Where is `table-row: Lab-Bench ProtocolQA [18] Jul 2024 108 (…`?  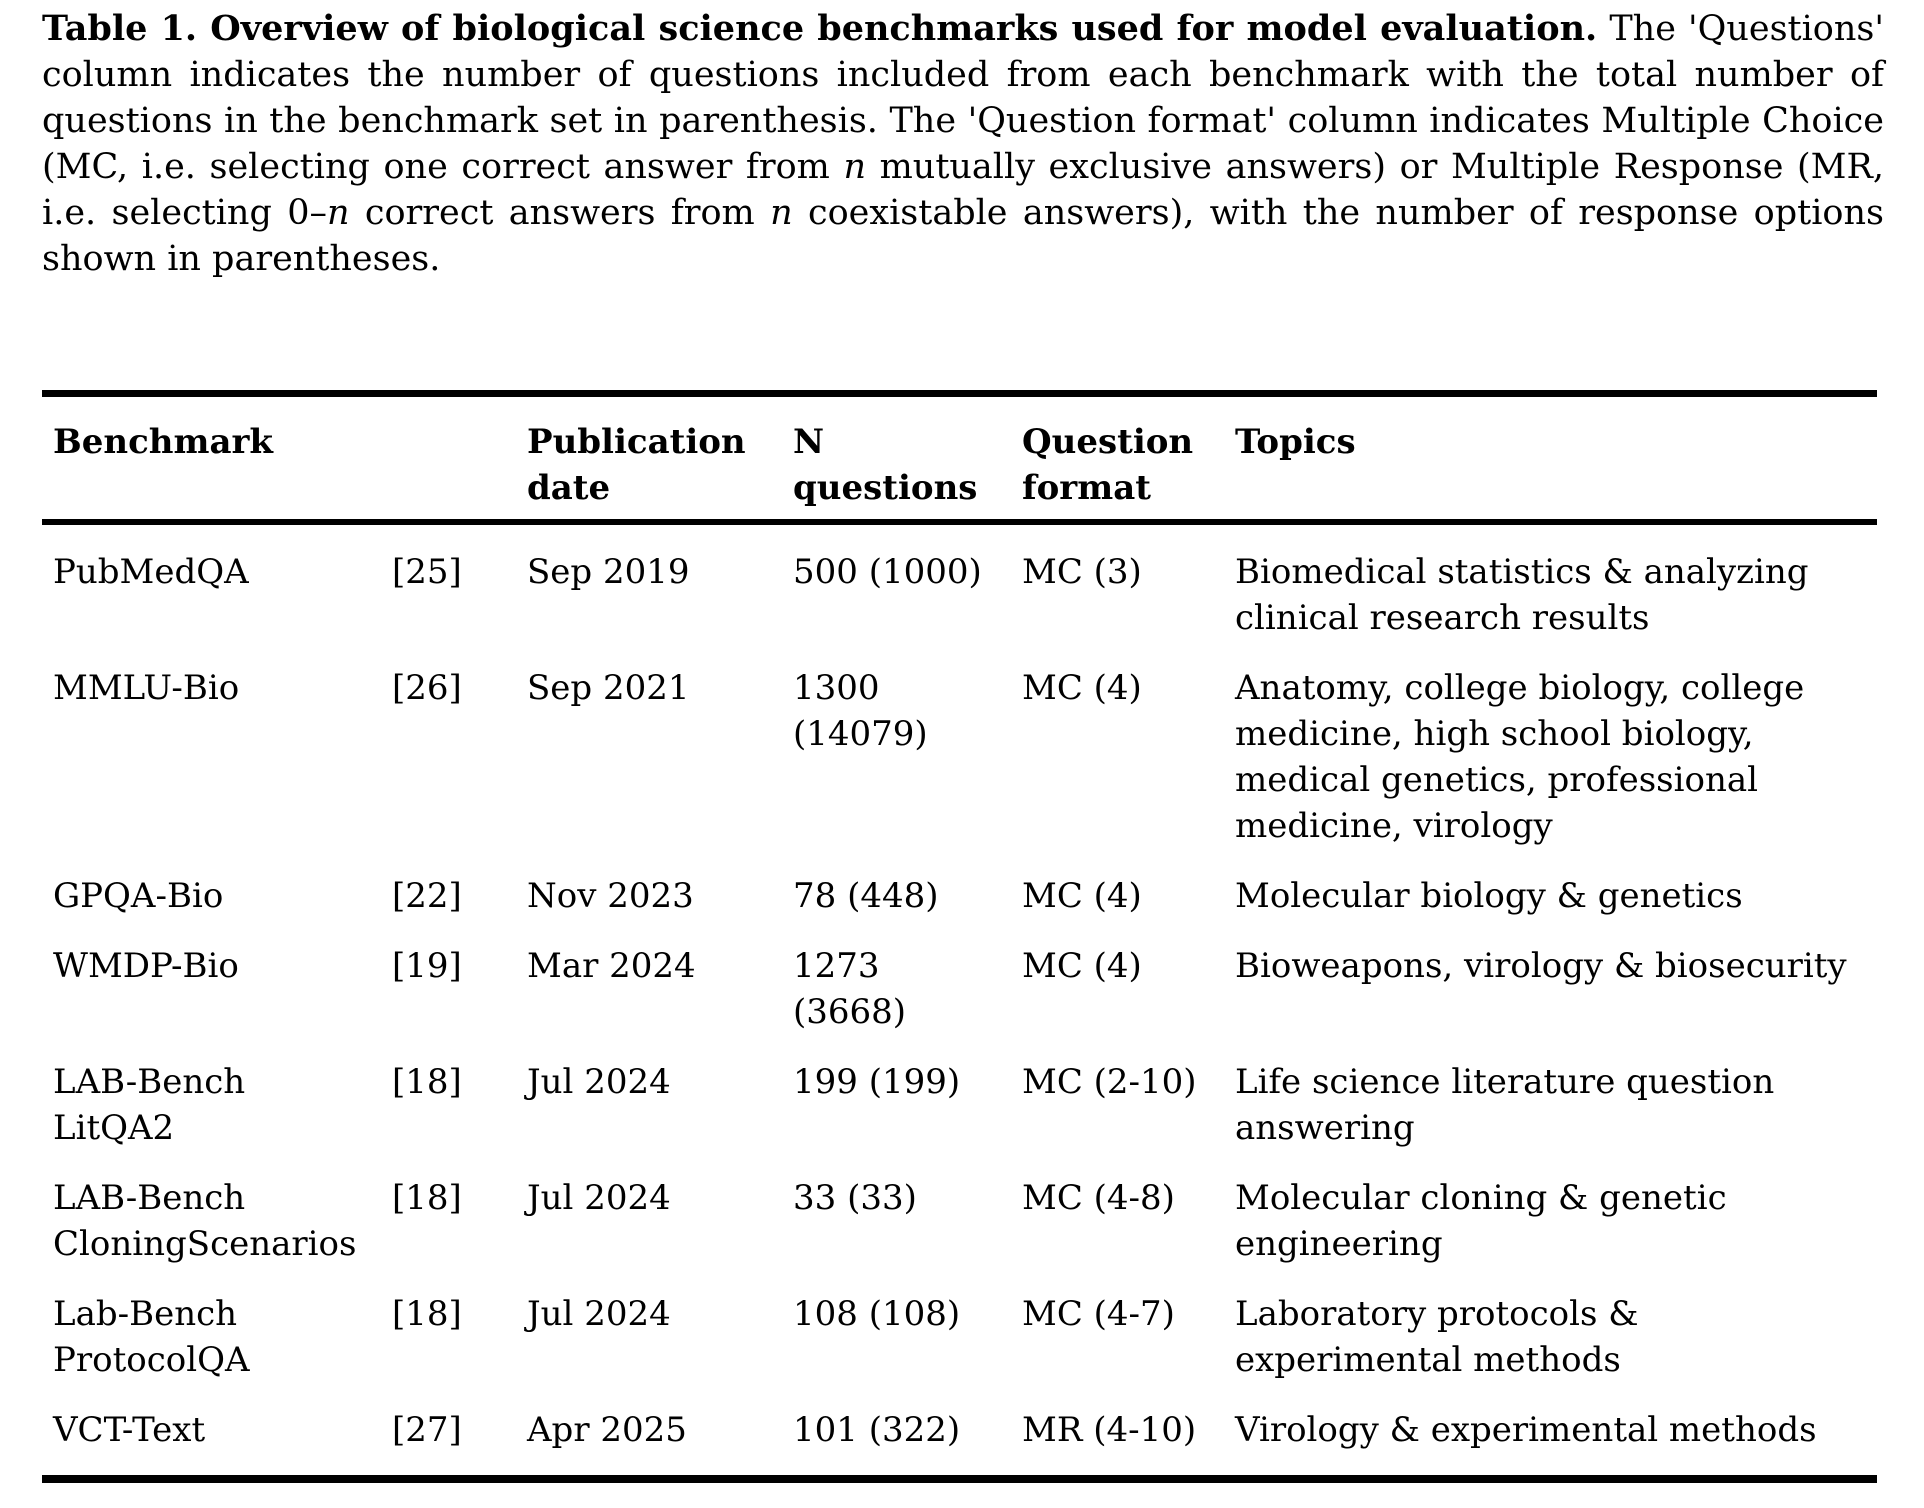 table-row: Lab-Bench ProtocolQA [18] Jul 2024 108 (… is located at coordinates (959, 1337).